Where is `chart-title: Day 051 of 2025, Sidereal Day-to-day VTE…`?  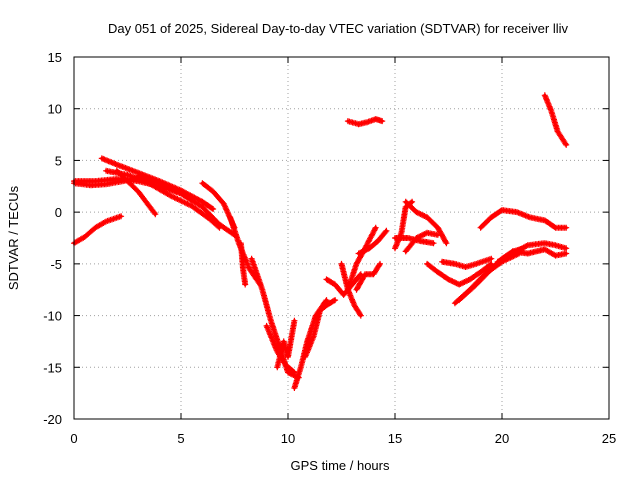
chart-title: Day 051 of 2025, Sidereal Day-to-day VTE… is located at coordinates (338, 28).